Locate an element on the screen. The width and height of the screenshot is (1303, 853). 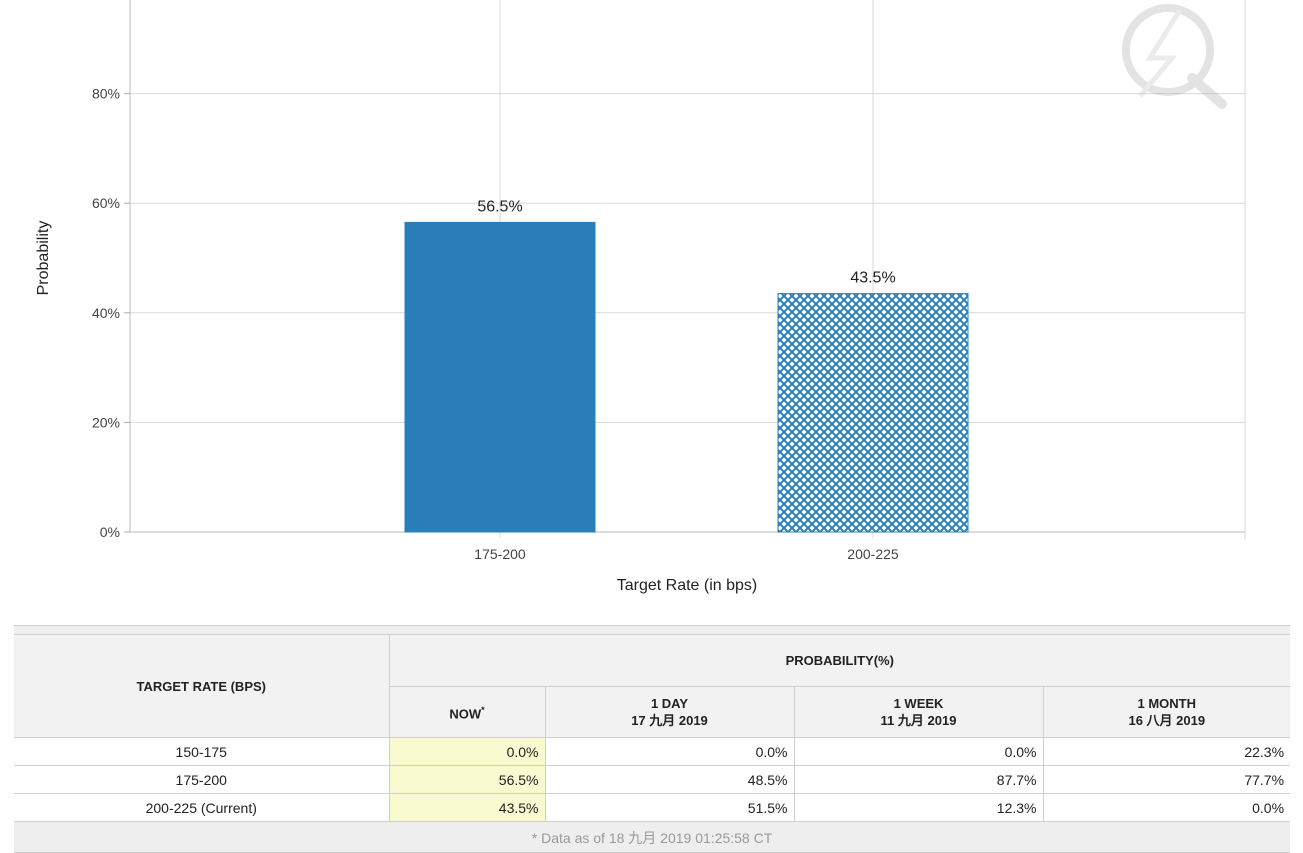
y-tick-label: 60% is located at coordinates (106, 203).